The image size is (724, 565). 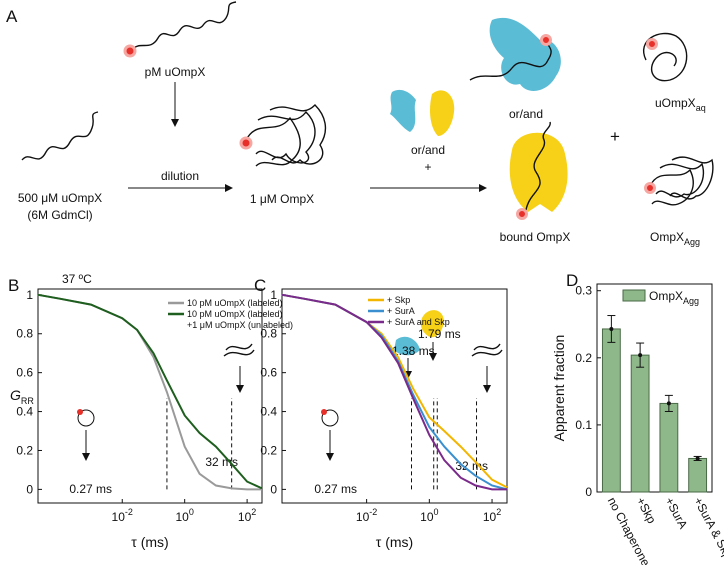 What do you see at coordinates (273, 295) in the screenshot?
I see `y-tick-label: 1` at bounding box center [273, 295].